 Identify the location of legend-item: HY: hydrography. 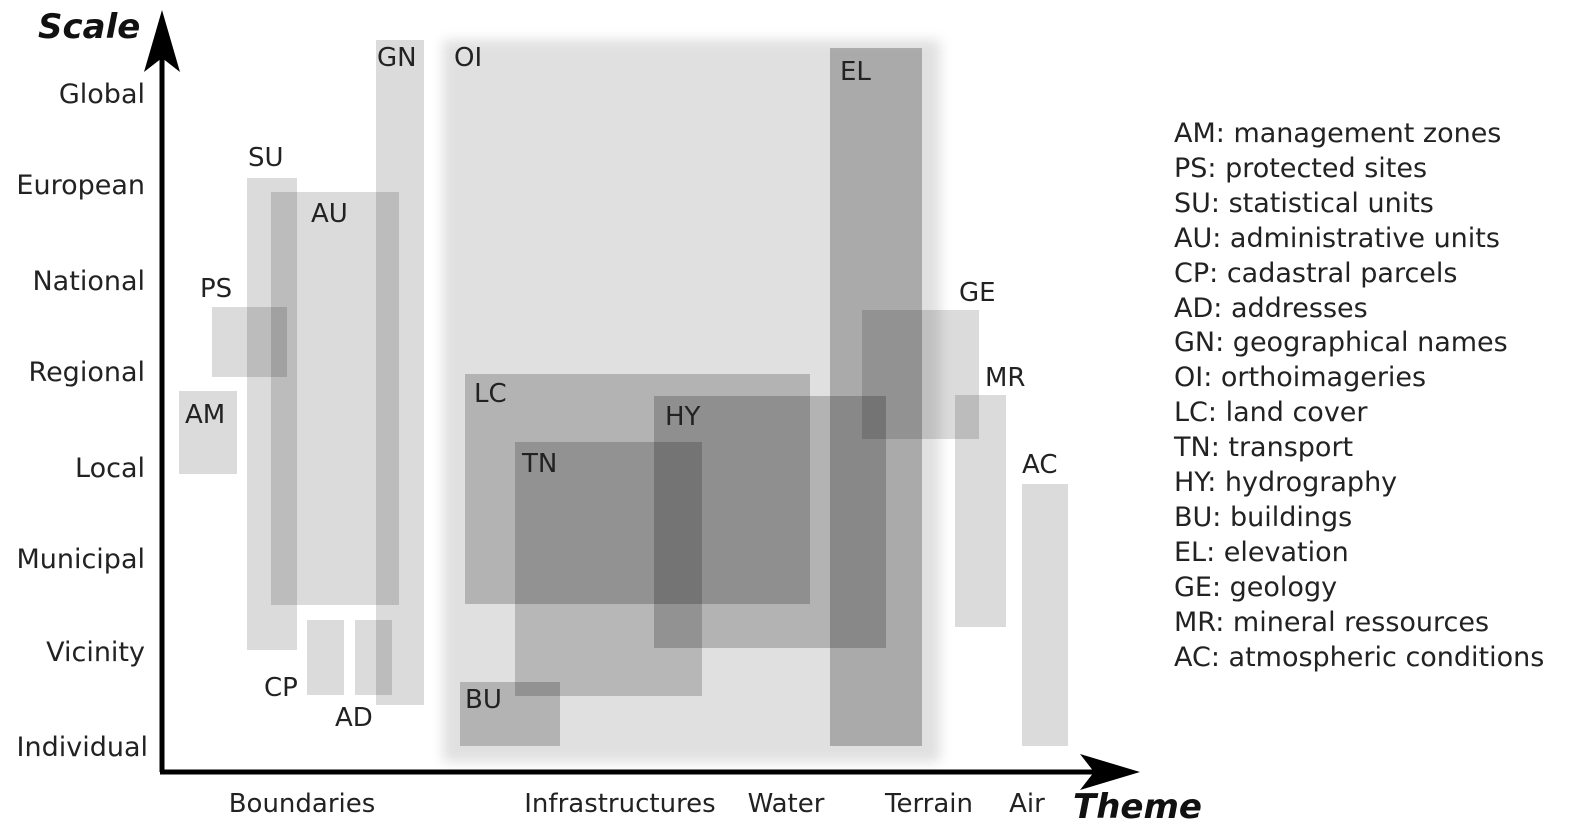
(1286, 483).